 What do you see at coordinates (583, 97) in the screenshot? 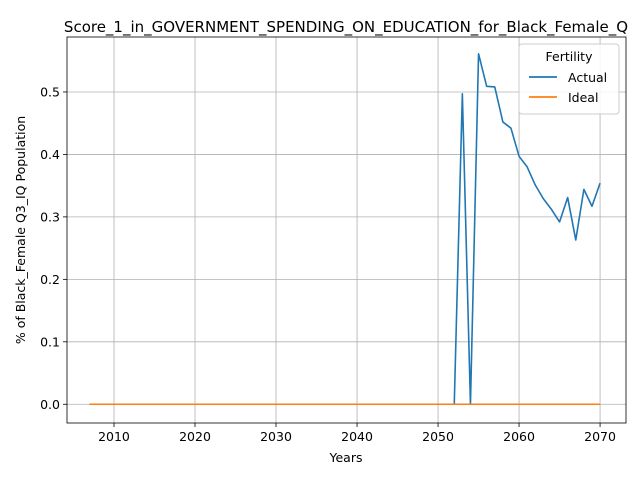
I see `legend-label-ideal: Ideal` at bounding box center [583, 97].